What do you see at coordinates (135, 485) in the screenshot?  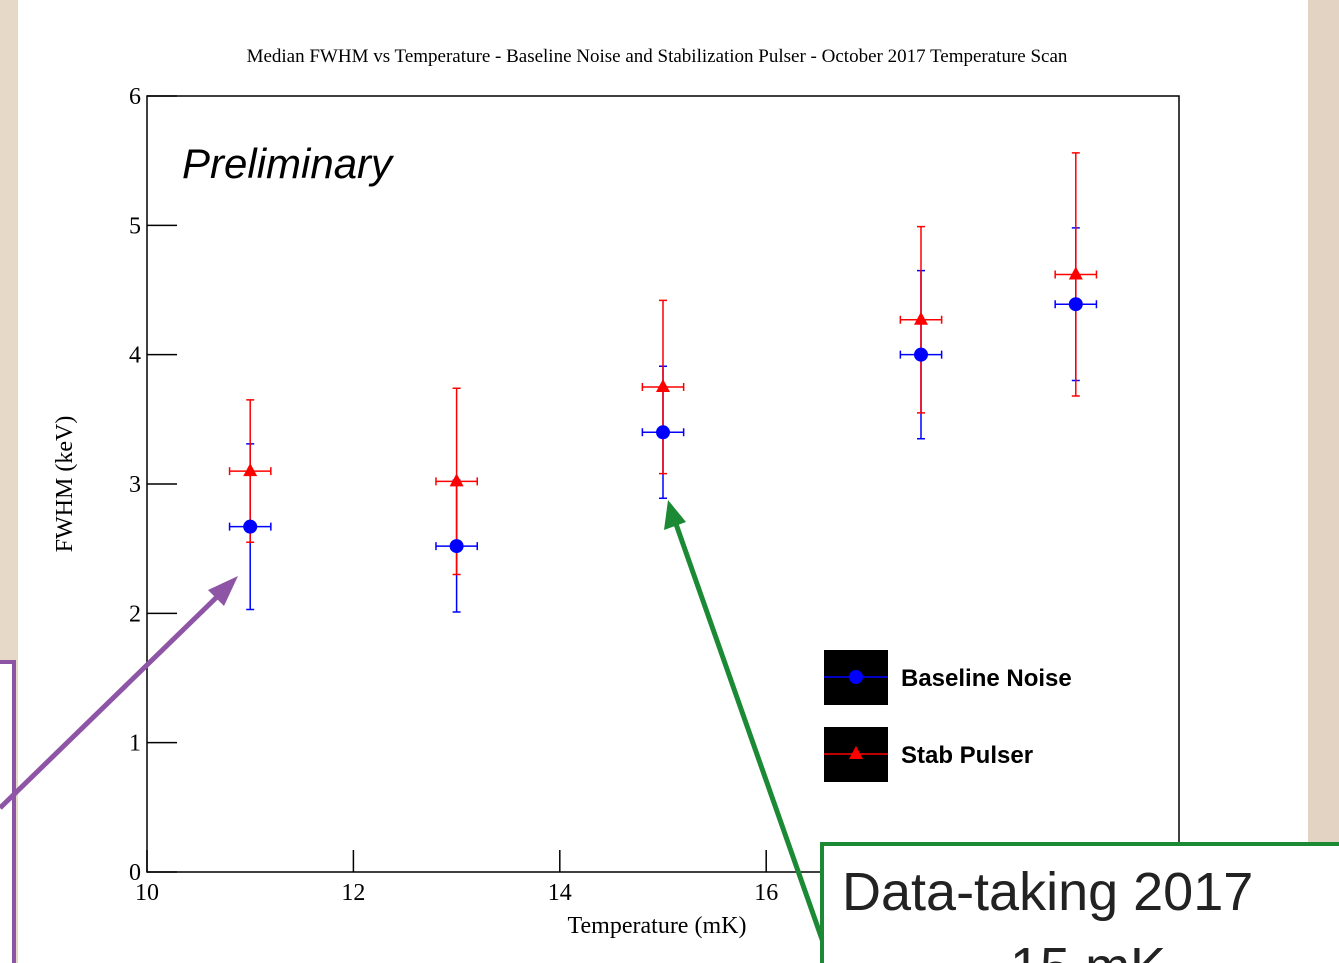 I see `y-tick-label: 3` at bounding box center [135, 485].